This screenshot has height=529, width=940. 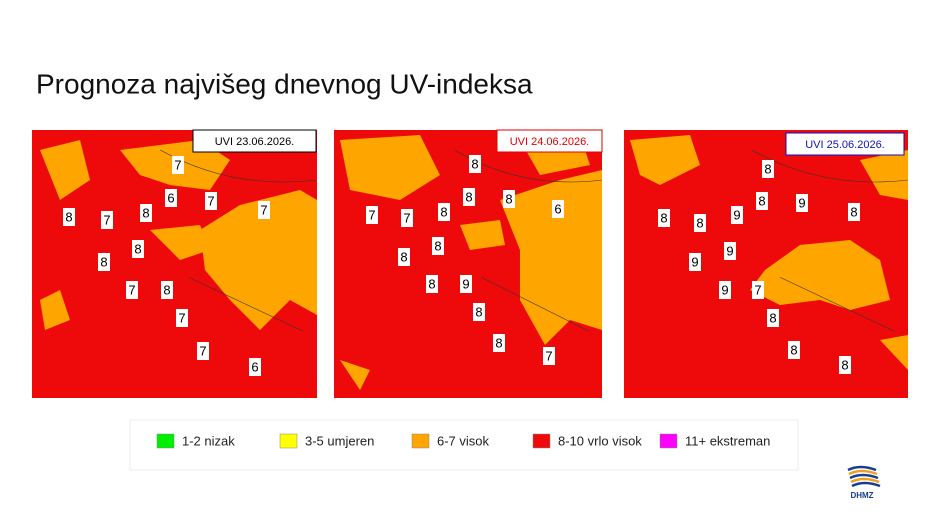 I want to click on legend-label: 3-5 umjeren, so click(x=339, y=440).